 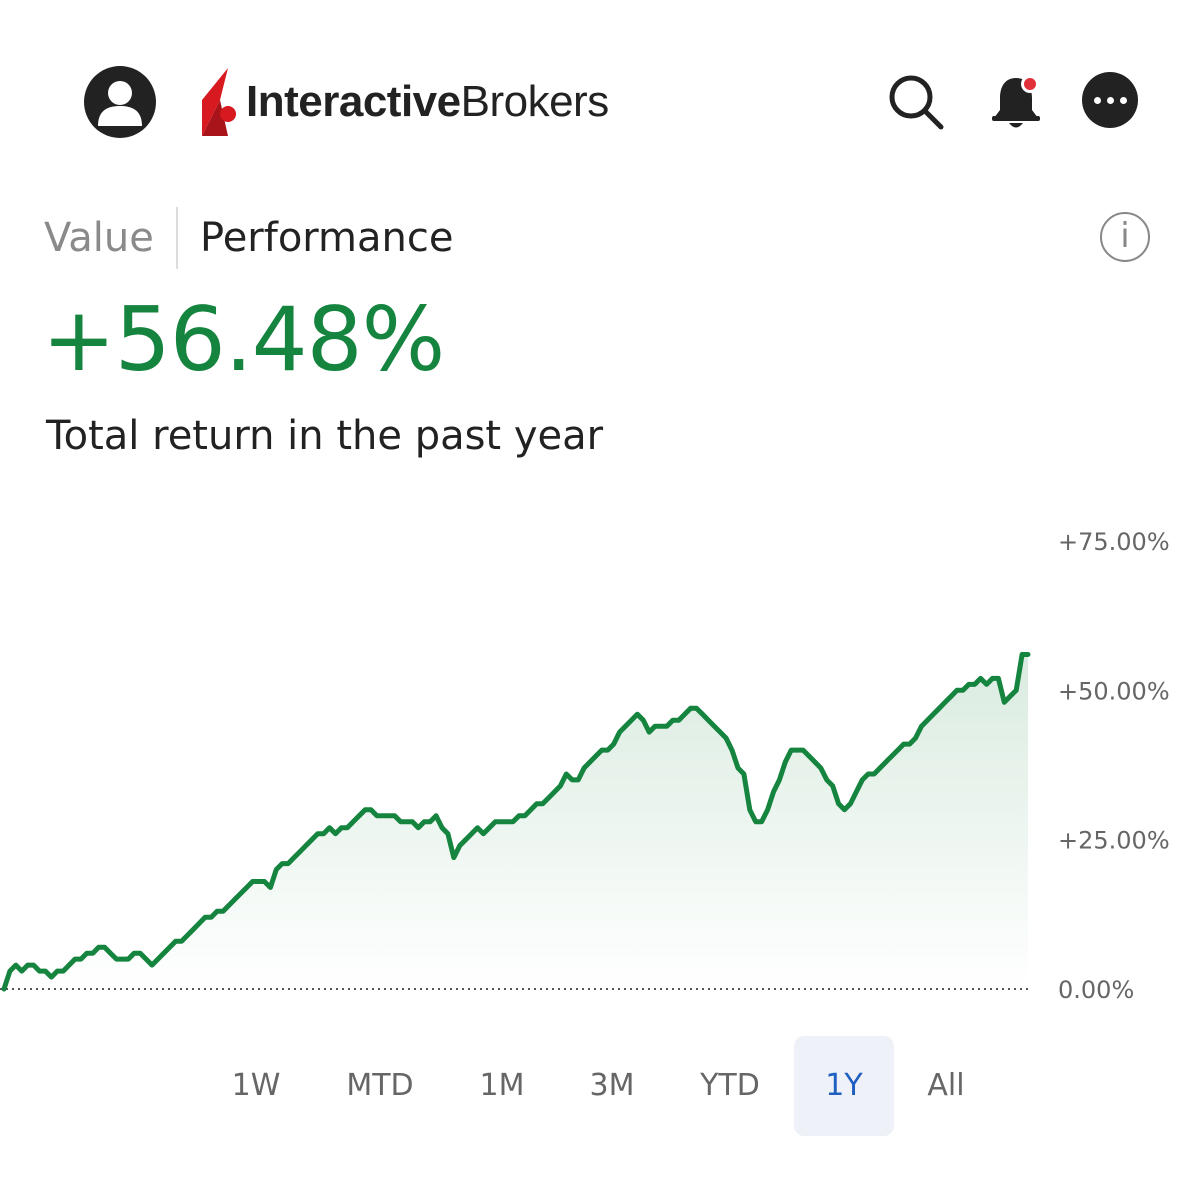 What do you see at coordinates (1114, 691) in the screenshot?
I see `y-axis-tick-label: +50.00%` at bounding box center [1114, 691].